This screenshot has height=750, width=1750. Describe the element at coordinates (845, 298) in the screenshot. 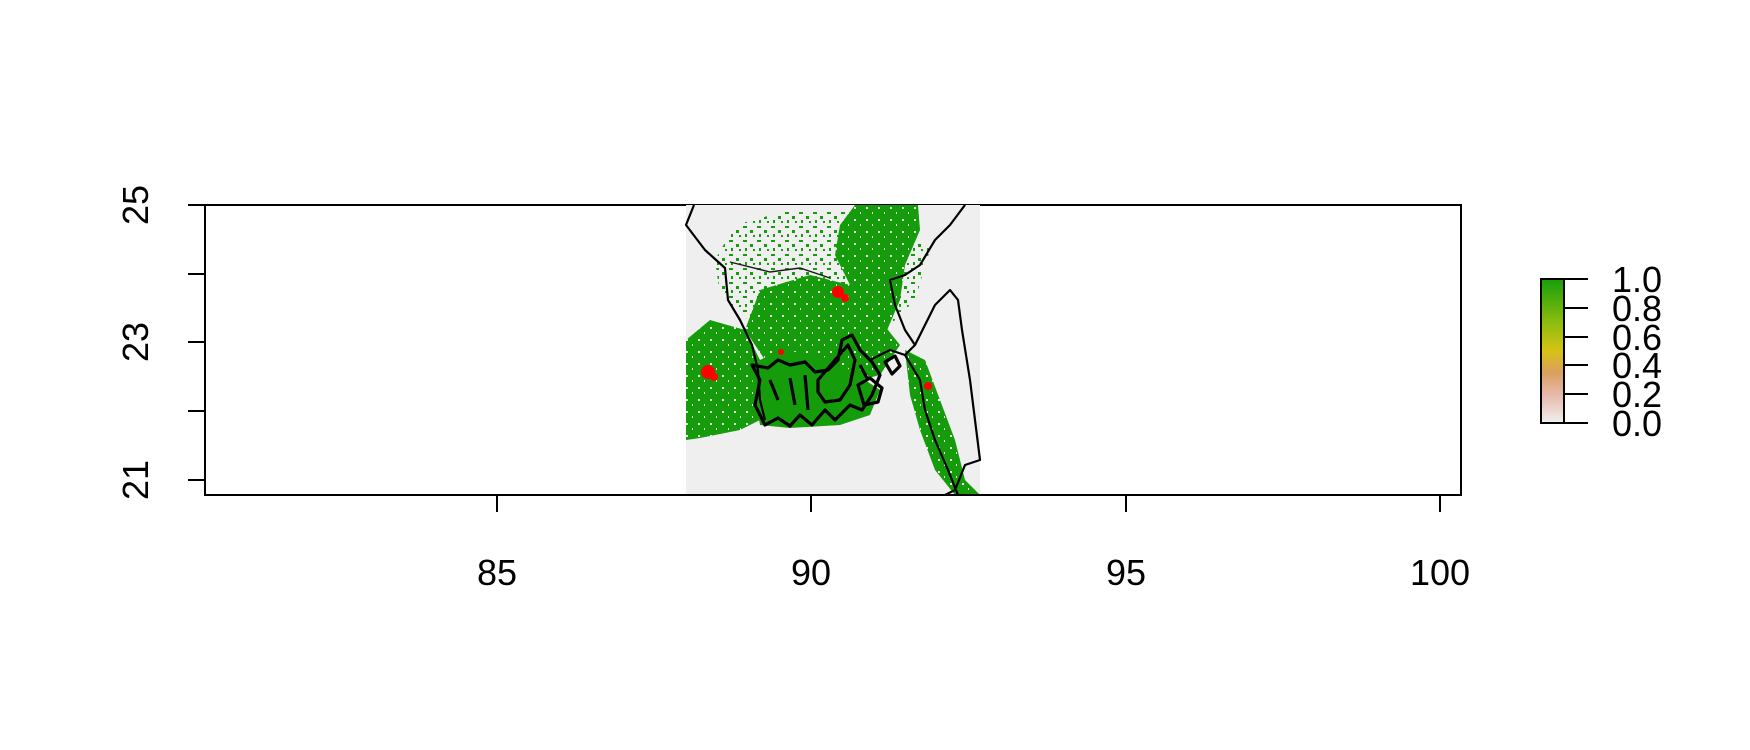

I see `hotspot-dhaka-b` at that location.